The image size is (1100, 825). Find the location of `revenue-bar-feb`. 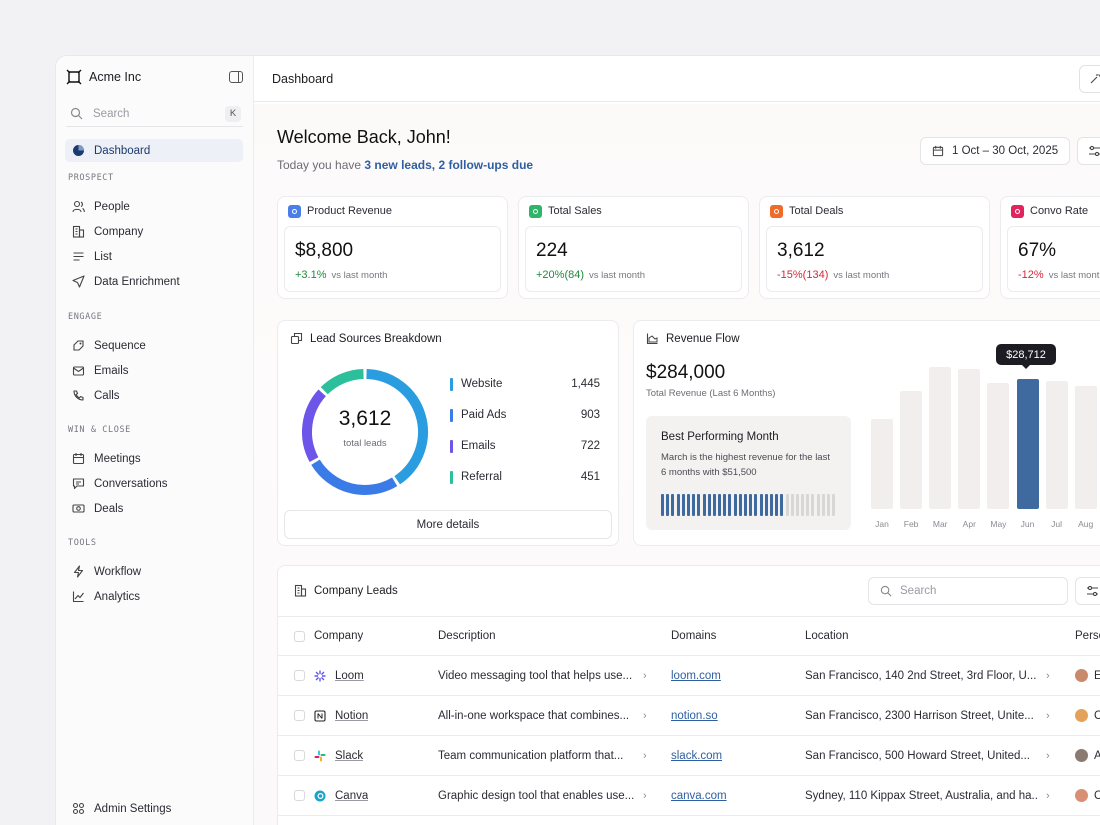

revenue-bar-feb is located at coordinates (911, 450).